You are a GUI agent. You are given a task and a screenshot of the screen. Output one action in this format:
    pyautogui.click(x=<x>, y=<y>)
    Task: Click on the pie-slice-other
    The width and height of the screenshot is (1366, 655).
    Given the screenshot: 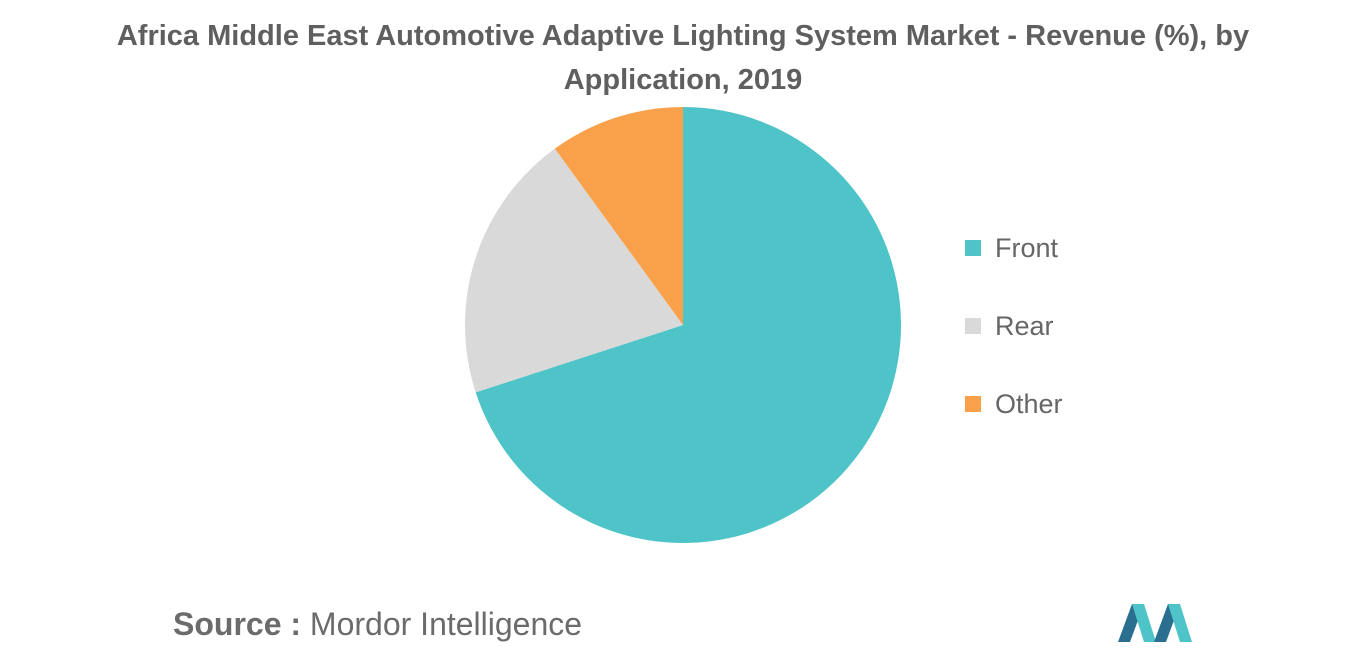 What is the action you would take?
    pyautogui.click(x=618, y=216)
    